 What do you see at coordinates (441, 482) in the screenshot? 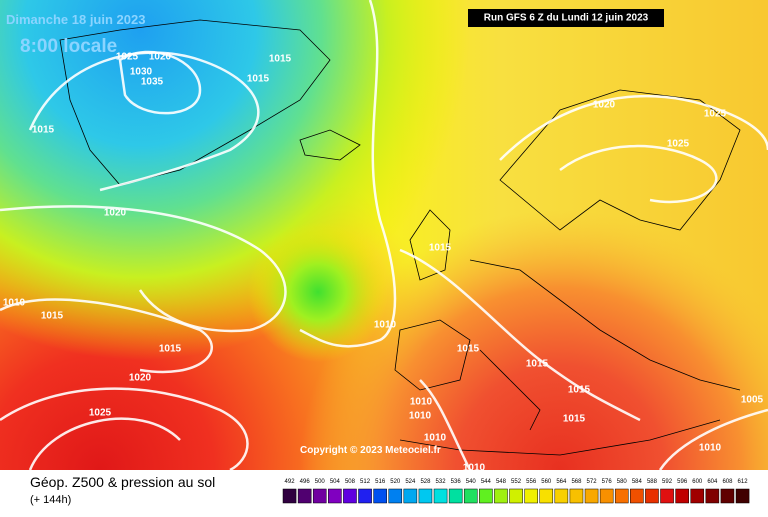
I see `scale-label: 532` at bounding box center [441, 482].